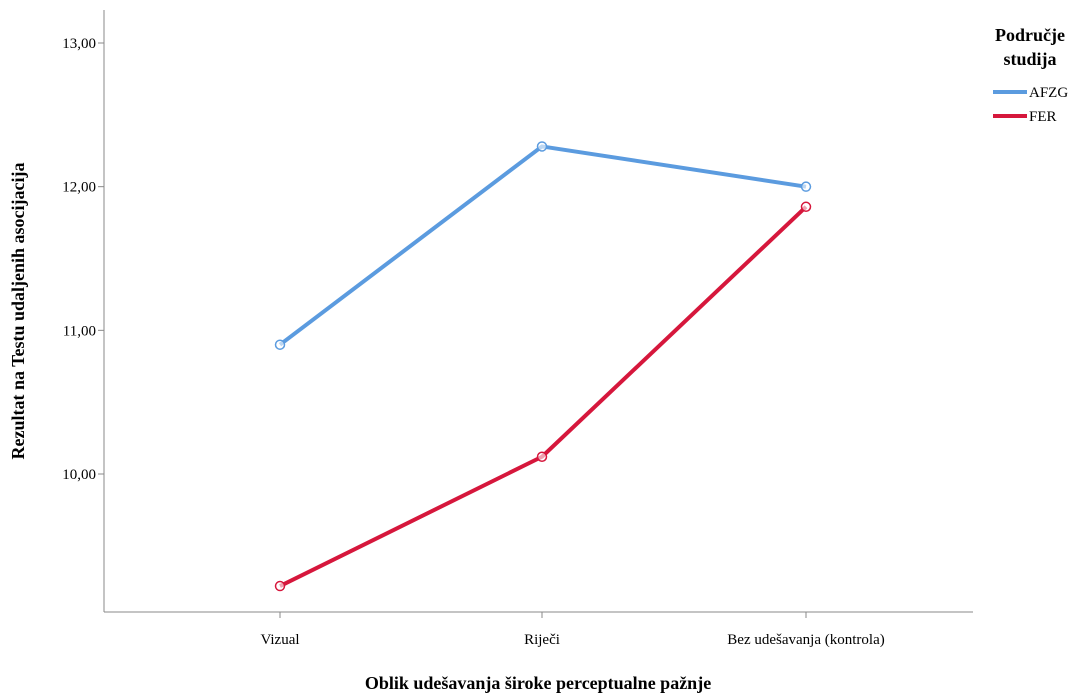  I want to click on x-axis-ticks: Vizual Riječi Bez udešavanja (kontrola), so click(572, 630).